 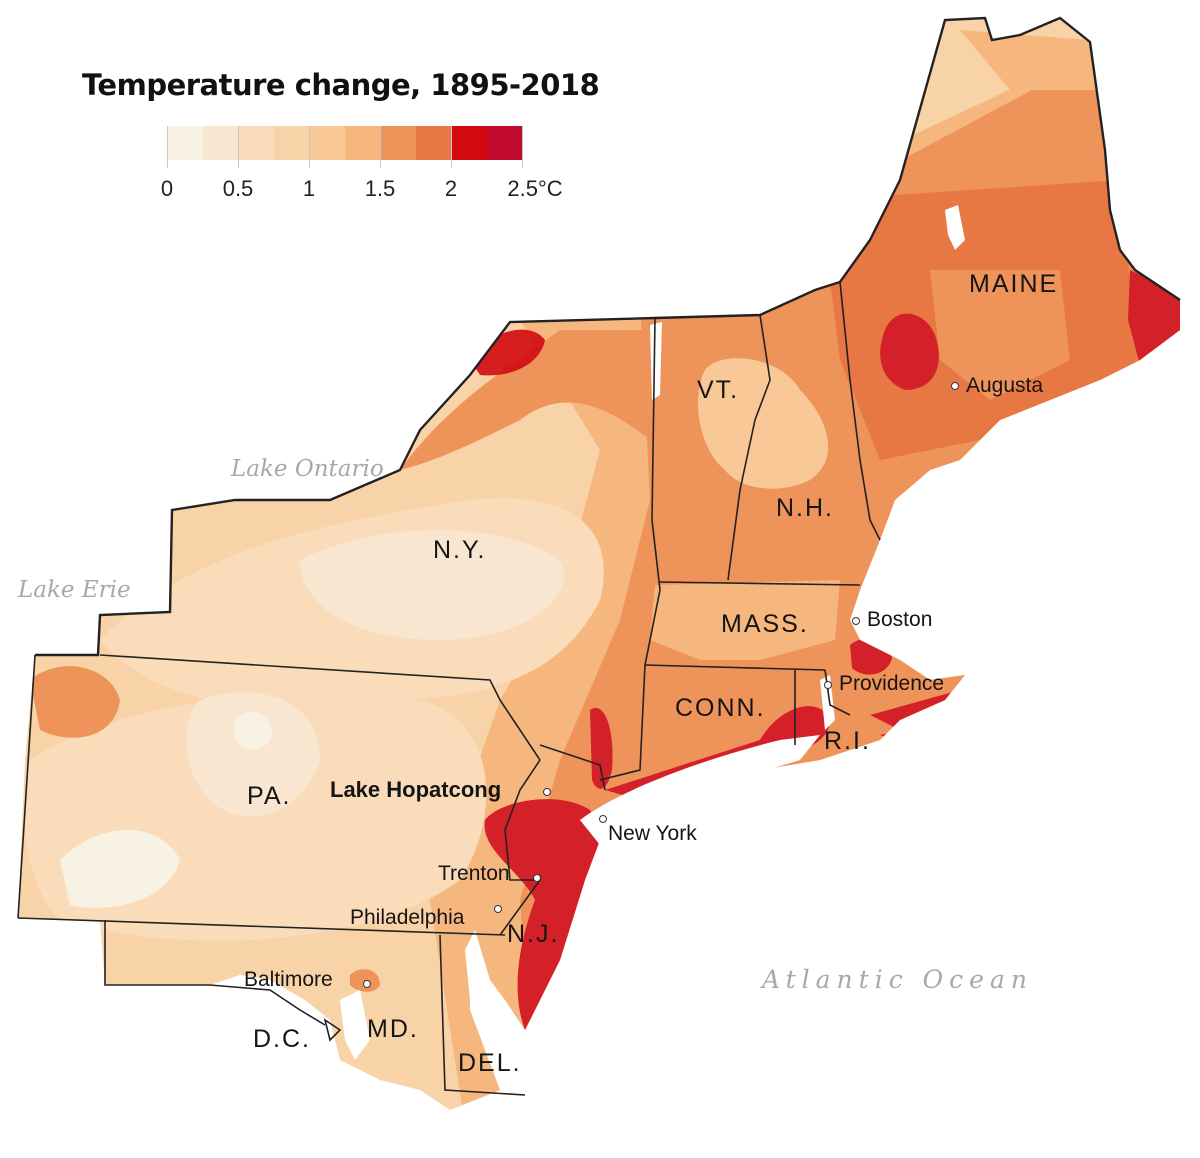 What do you see at coordinates (362, 165) in the screenshot?
I see `color-legend: 0 0.5 1 1.5 2 2.5°C` at bounding box center [362, 165].